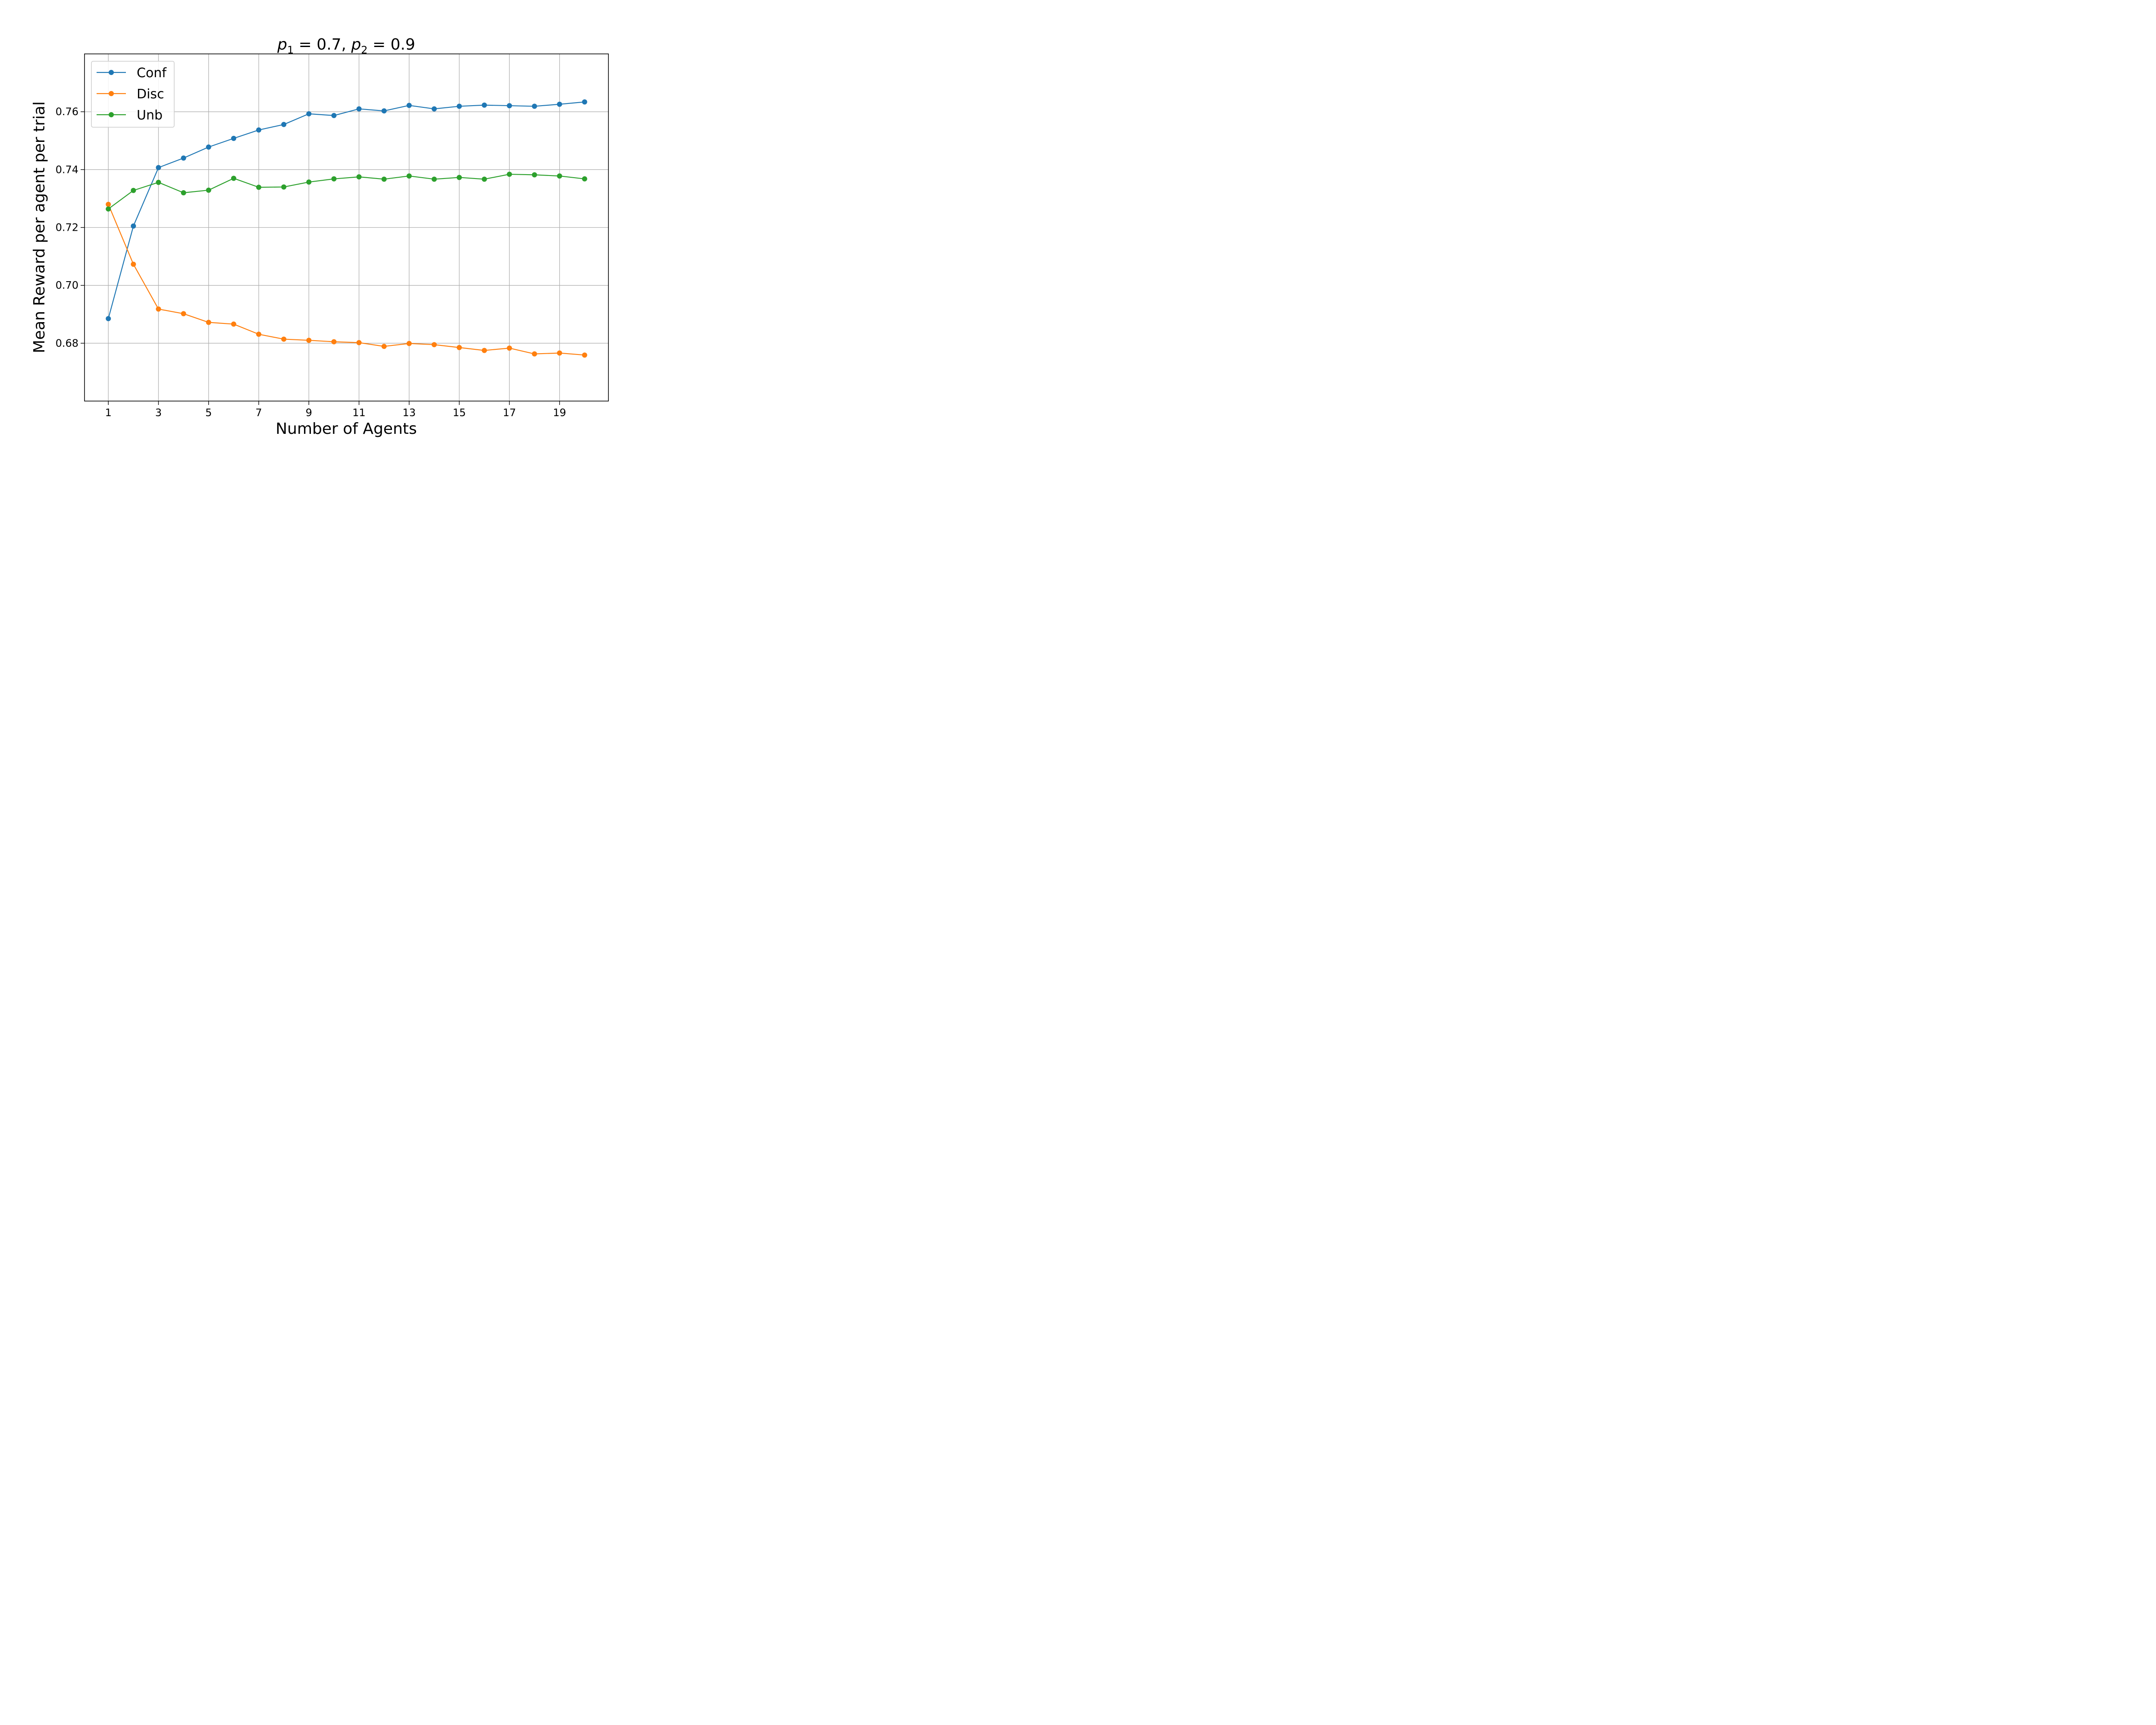 The width and height of the screenshot is (2156, 1725). I want to click on series-conf, so click(346, 210).